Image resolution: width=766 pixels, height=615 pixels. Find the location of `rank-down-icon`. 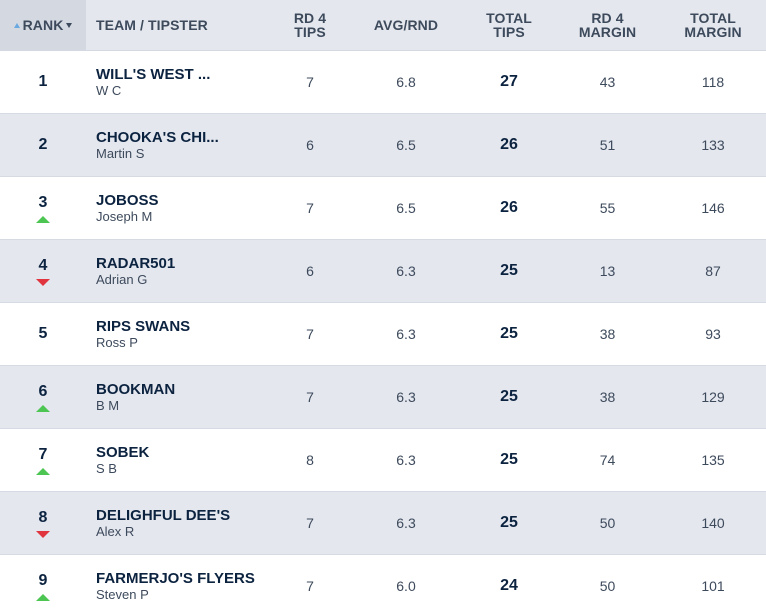

rank-down-icon is located at coordinates (43, 534).